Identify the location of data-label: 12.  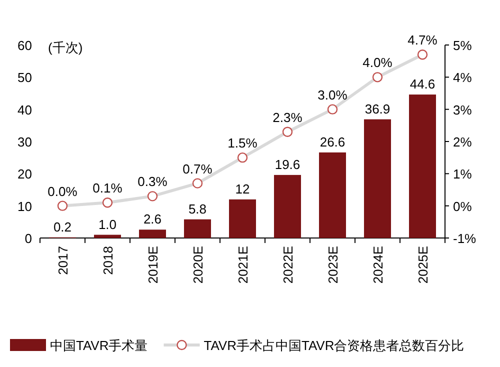
(242, 188).